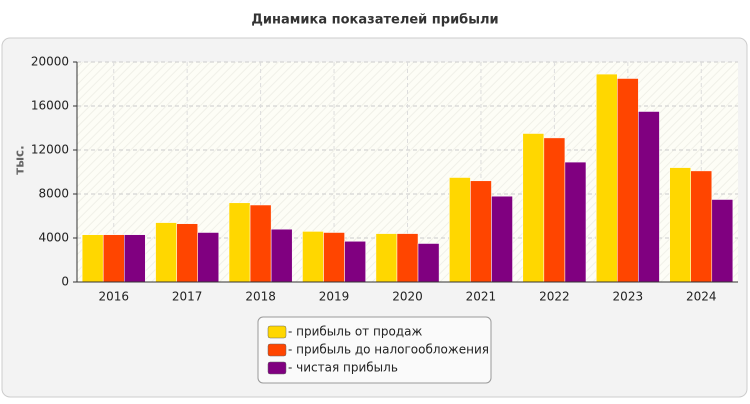  What do you see at coordinates (481, 297) in the screenshot?
I see `x-tick-label: 2021` at bounding box center [481, 297].